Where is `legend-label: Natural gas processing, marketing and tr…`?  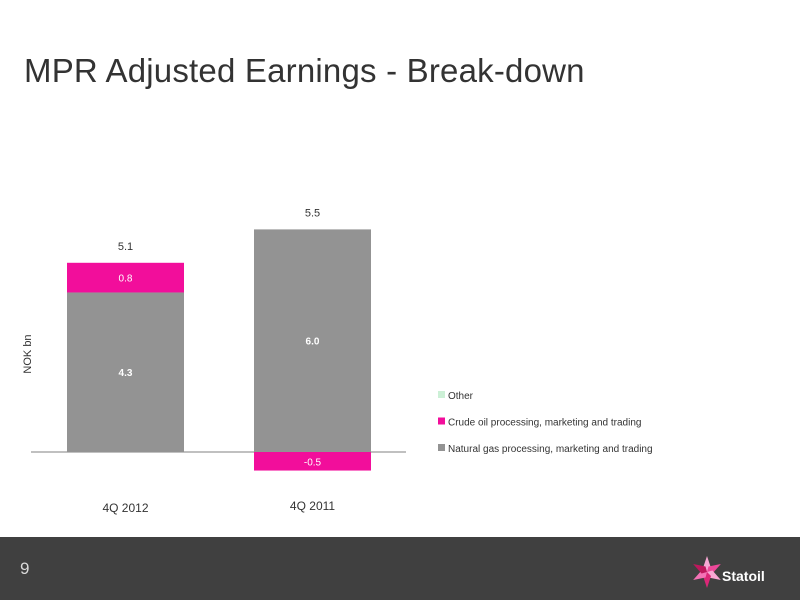
legend-label: Natural gas processing, marketing and tr… is located at coordinates (550, 449).